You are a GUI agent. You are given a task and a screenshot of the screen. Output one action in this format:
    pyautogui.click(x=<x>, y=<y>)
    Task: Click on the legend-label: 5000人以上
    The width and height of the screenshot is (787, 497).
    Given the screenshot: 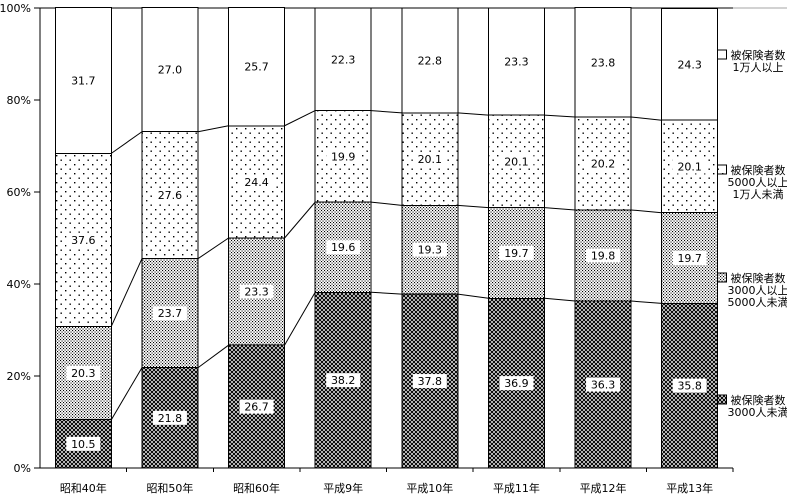 What is the action you would take?
    pyautogui.click(x=757, y=182)
    